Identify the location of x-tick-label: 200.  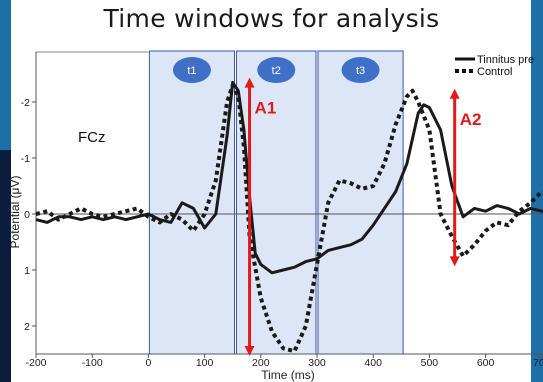
(261, 363).